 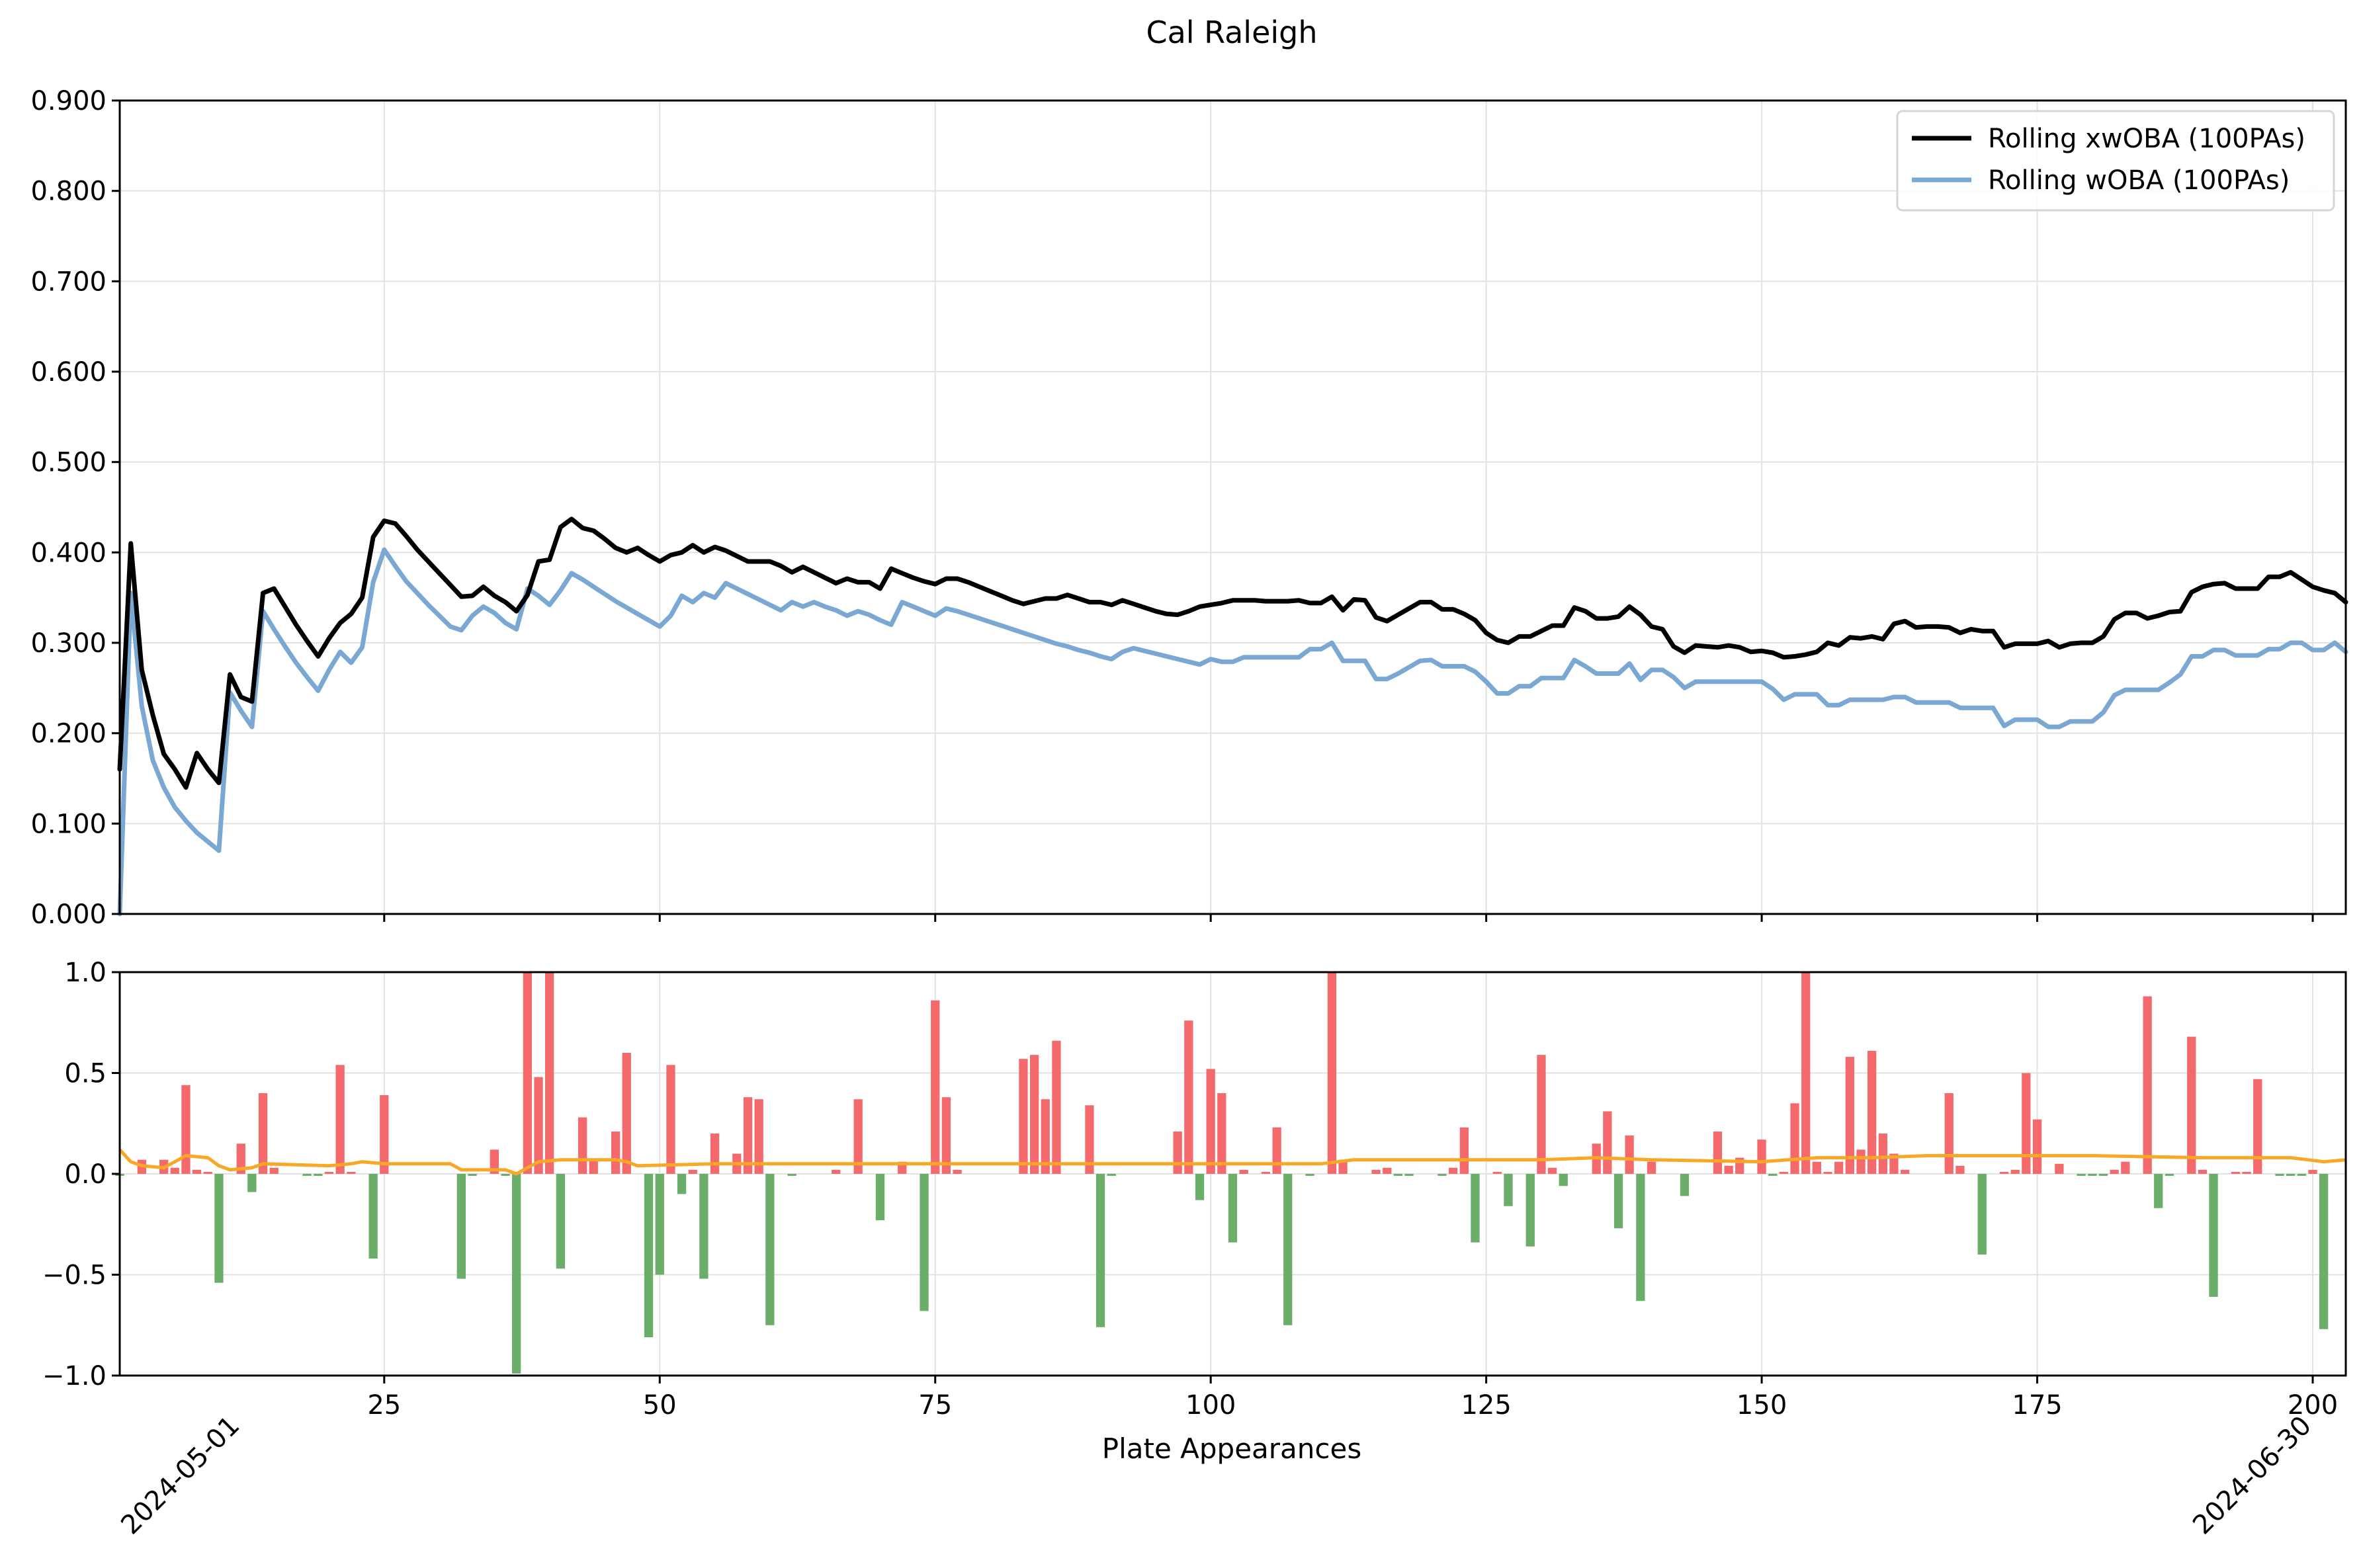 I want to click on legend-label-woba: Rolling wOBA (100PAs), so click(x=2139, y=180).